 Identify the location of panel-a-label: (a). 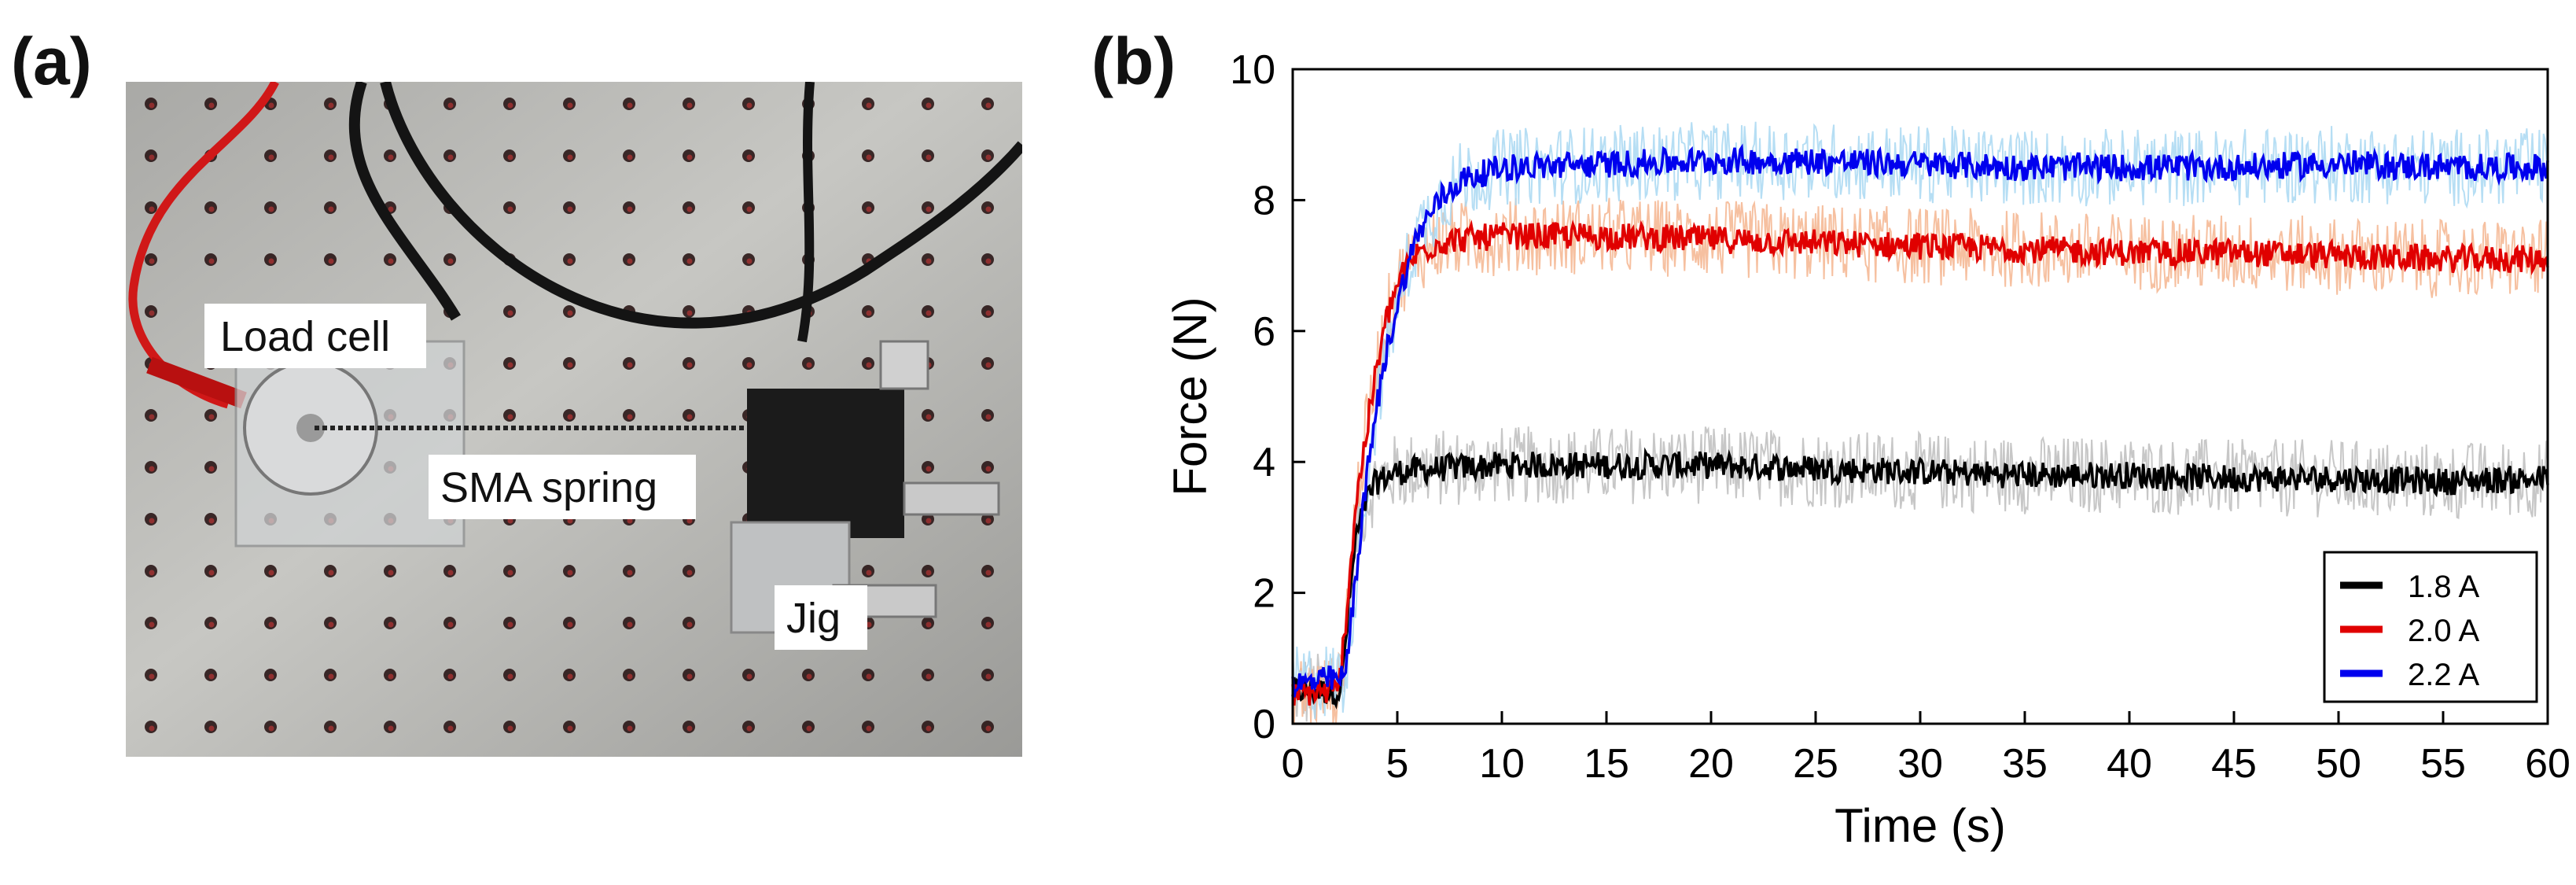
(52, 61).